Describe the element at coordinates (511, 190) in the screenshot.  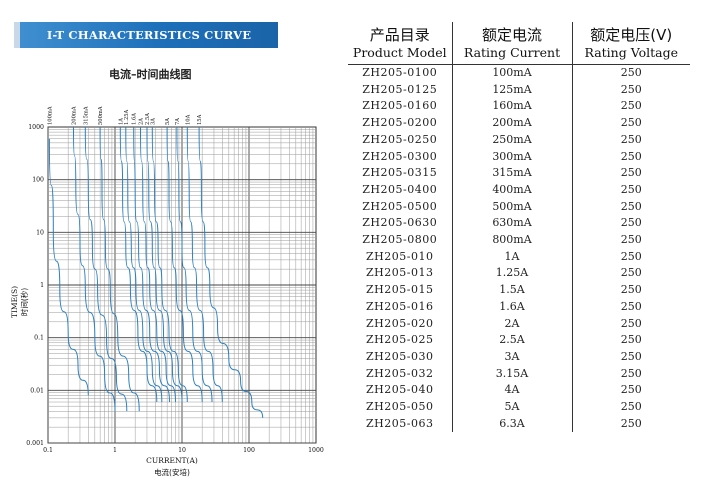
I see `cell-rating-current: 400mA` at that location.